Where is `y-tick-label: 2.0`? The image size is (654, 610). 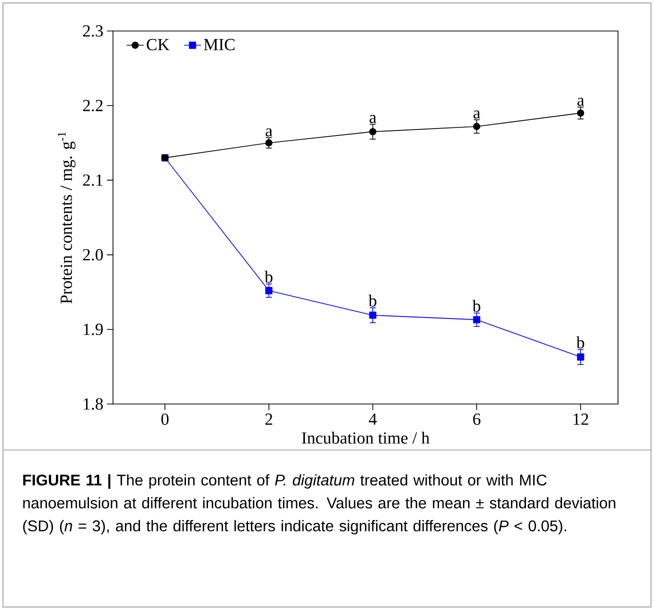
y-tick-label: 2.0 is located at coordinates (93, 255).